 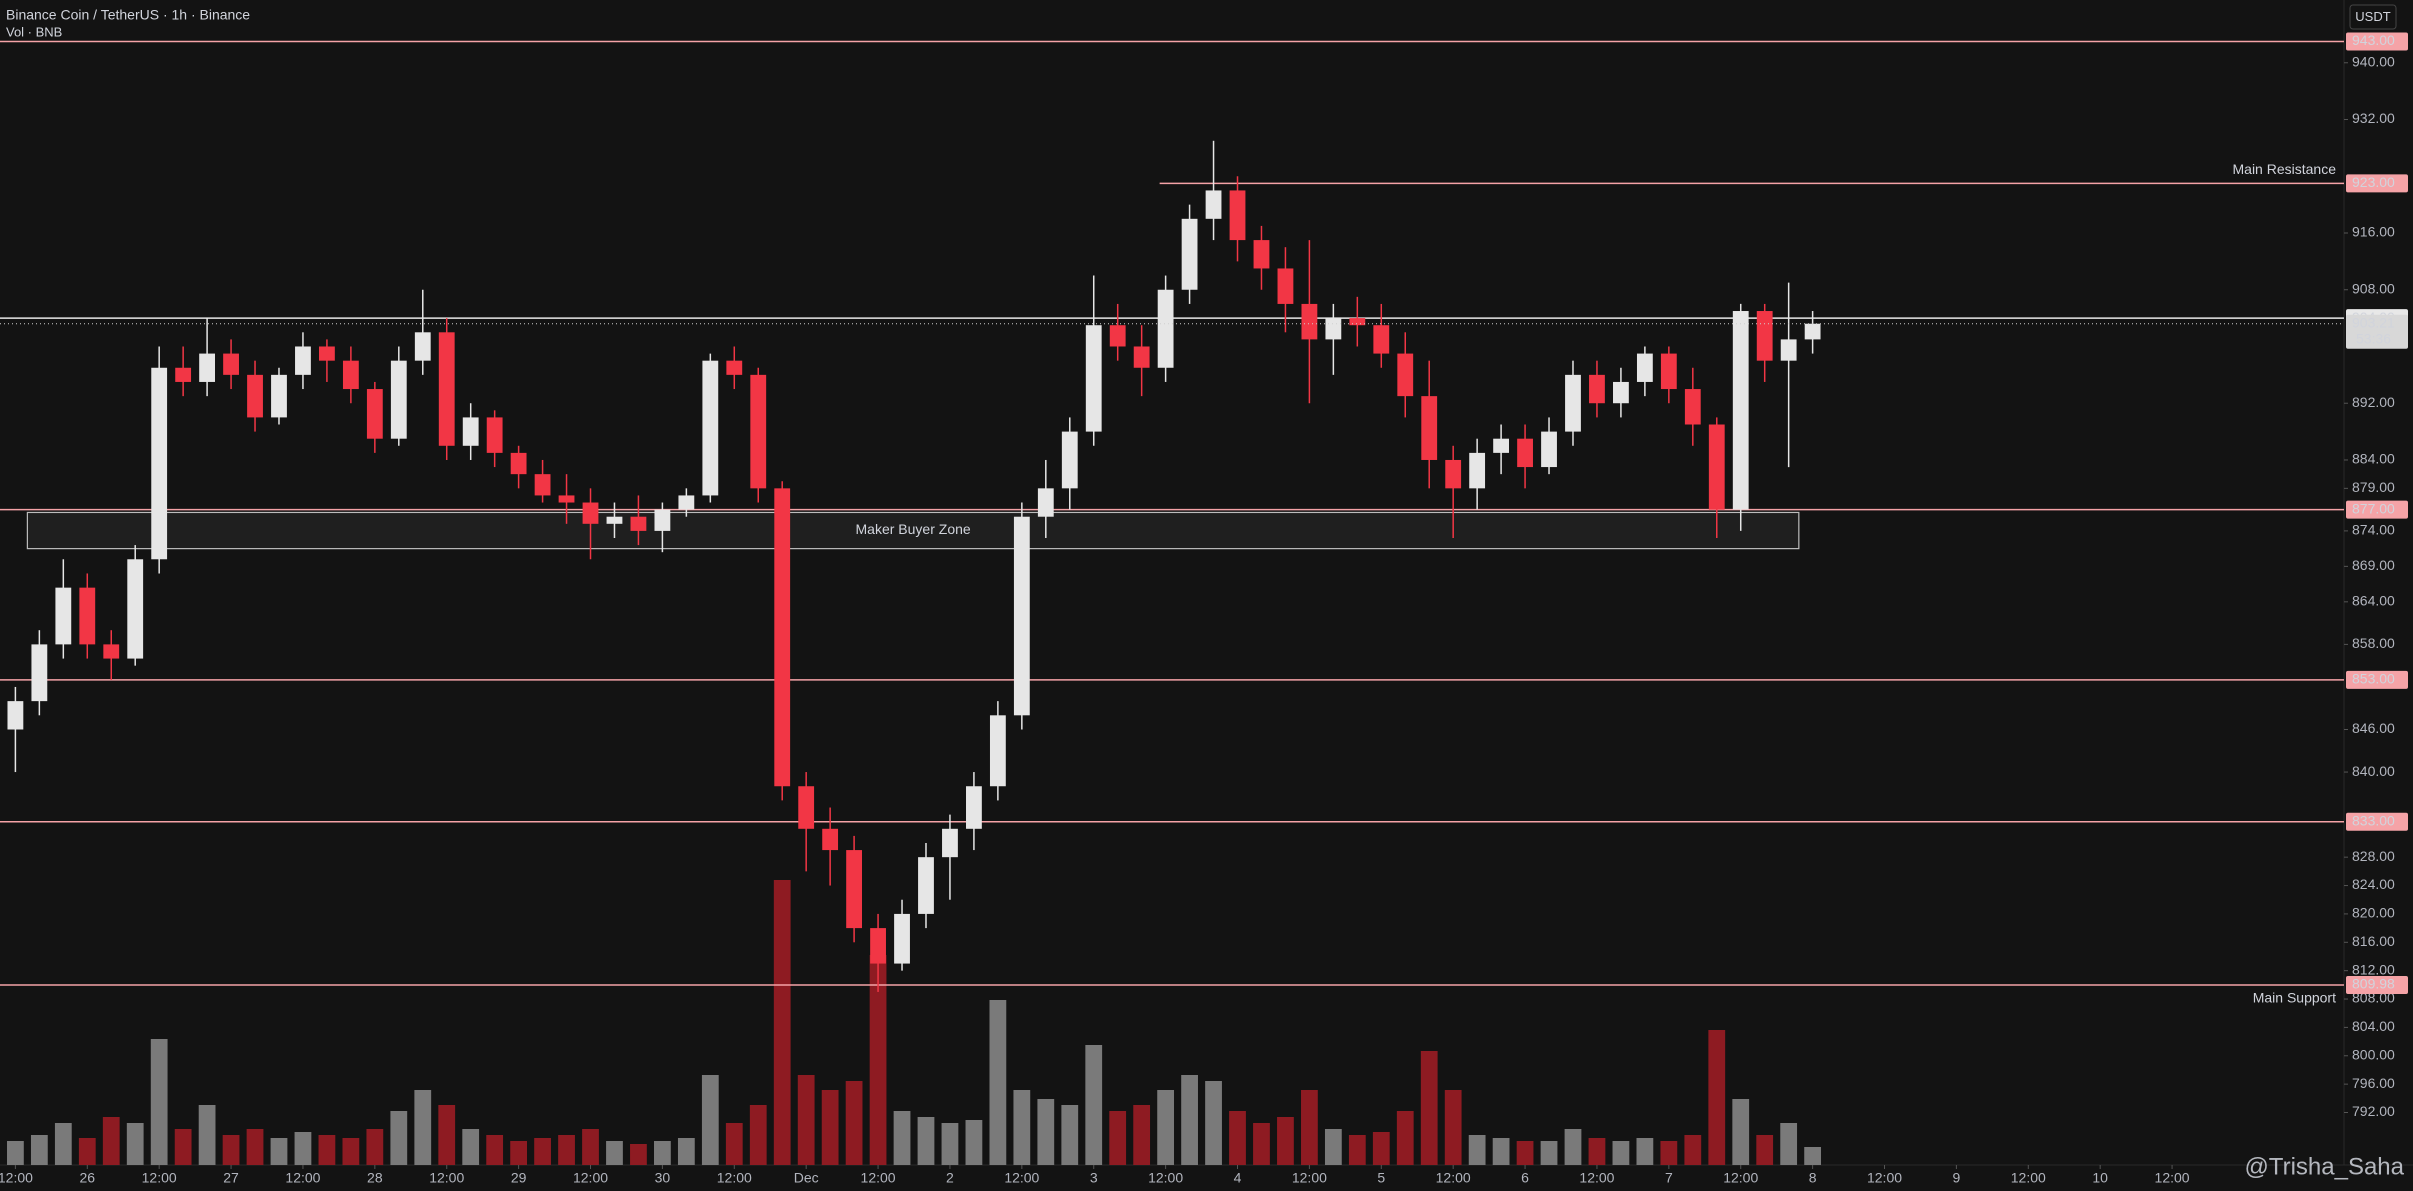 What do you see at coordinates (2373, 771) in the screenshot?
I see `y-tick-label: 840.00` at bounding box center [2373, 771].